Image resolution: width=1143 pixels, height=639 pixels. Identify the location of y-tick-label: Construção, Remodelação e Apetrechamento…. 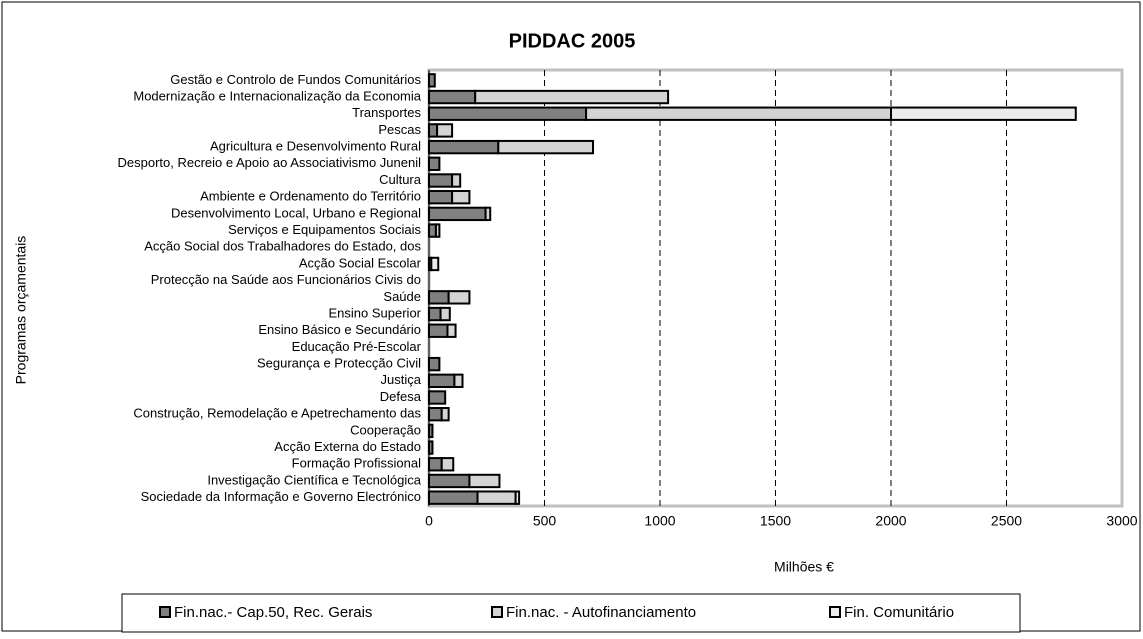
(277, 413).